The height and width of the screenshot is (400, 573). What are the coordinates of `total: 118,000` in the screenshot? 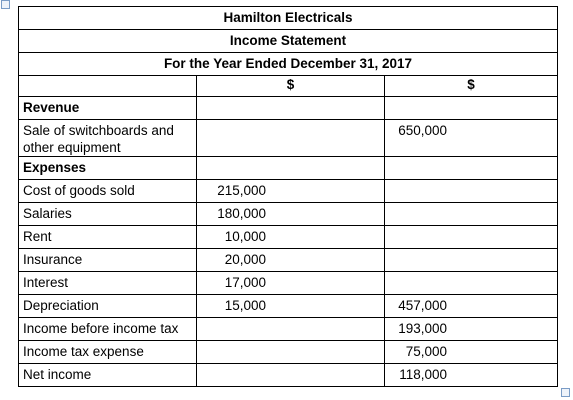 It's located at (471, 375).